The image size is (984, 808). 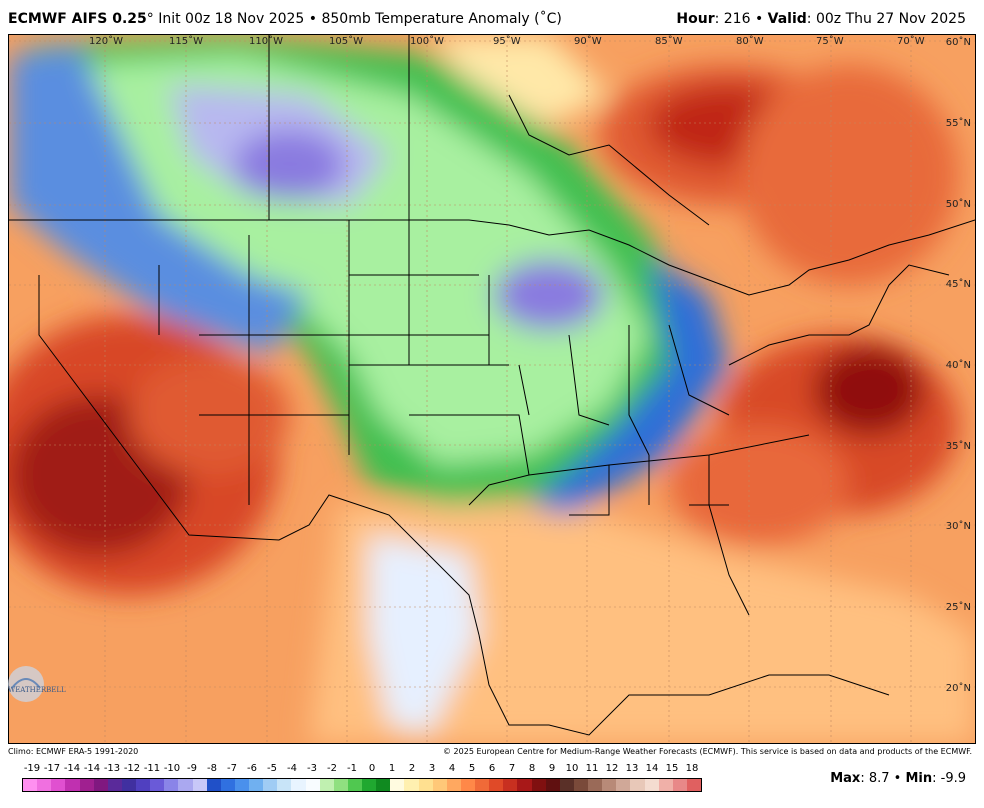 What do you see at coordinates (919, 778) in the screenshot?
I see `min-label: Min` at bounding box center [919, 778].